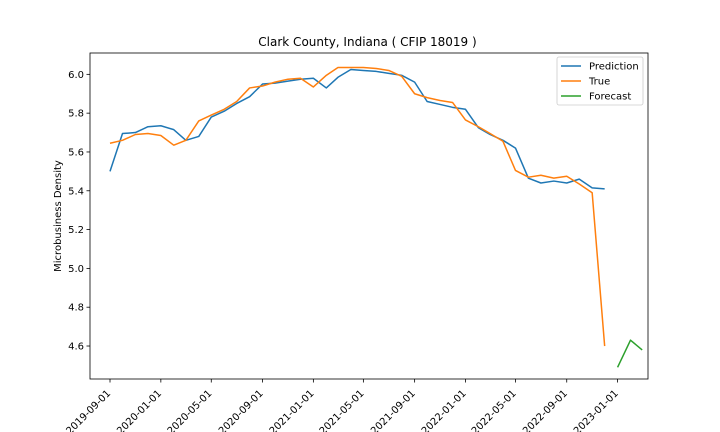  I want to click on y-axis: 4.6 4.8 5.0 5.2 5.4 5.6 5.8 6.0, so click(79, 211).